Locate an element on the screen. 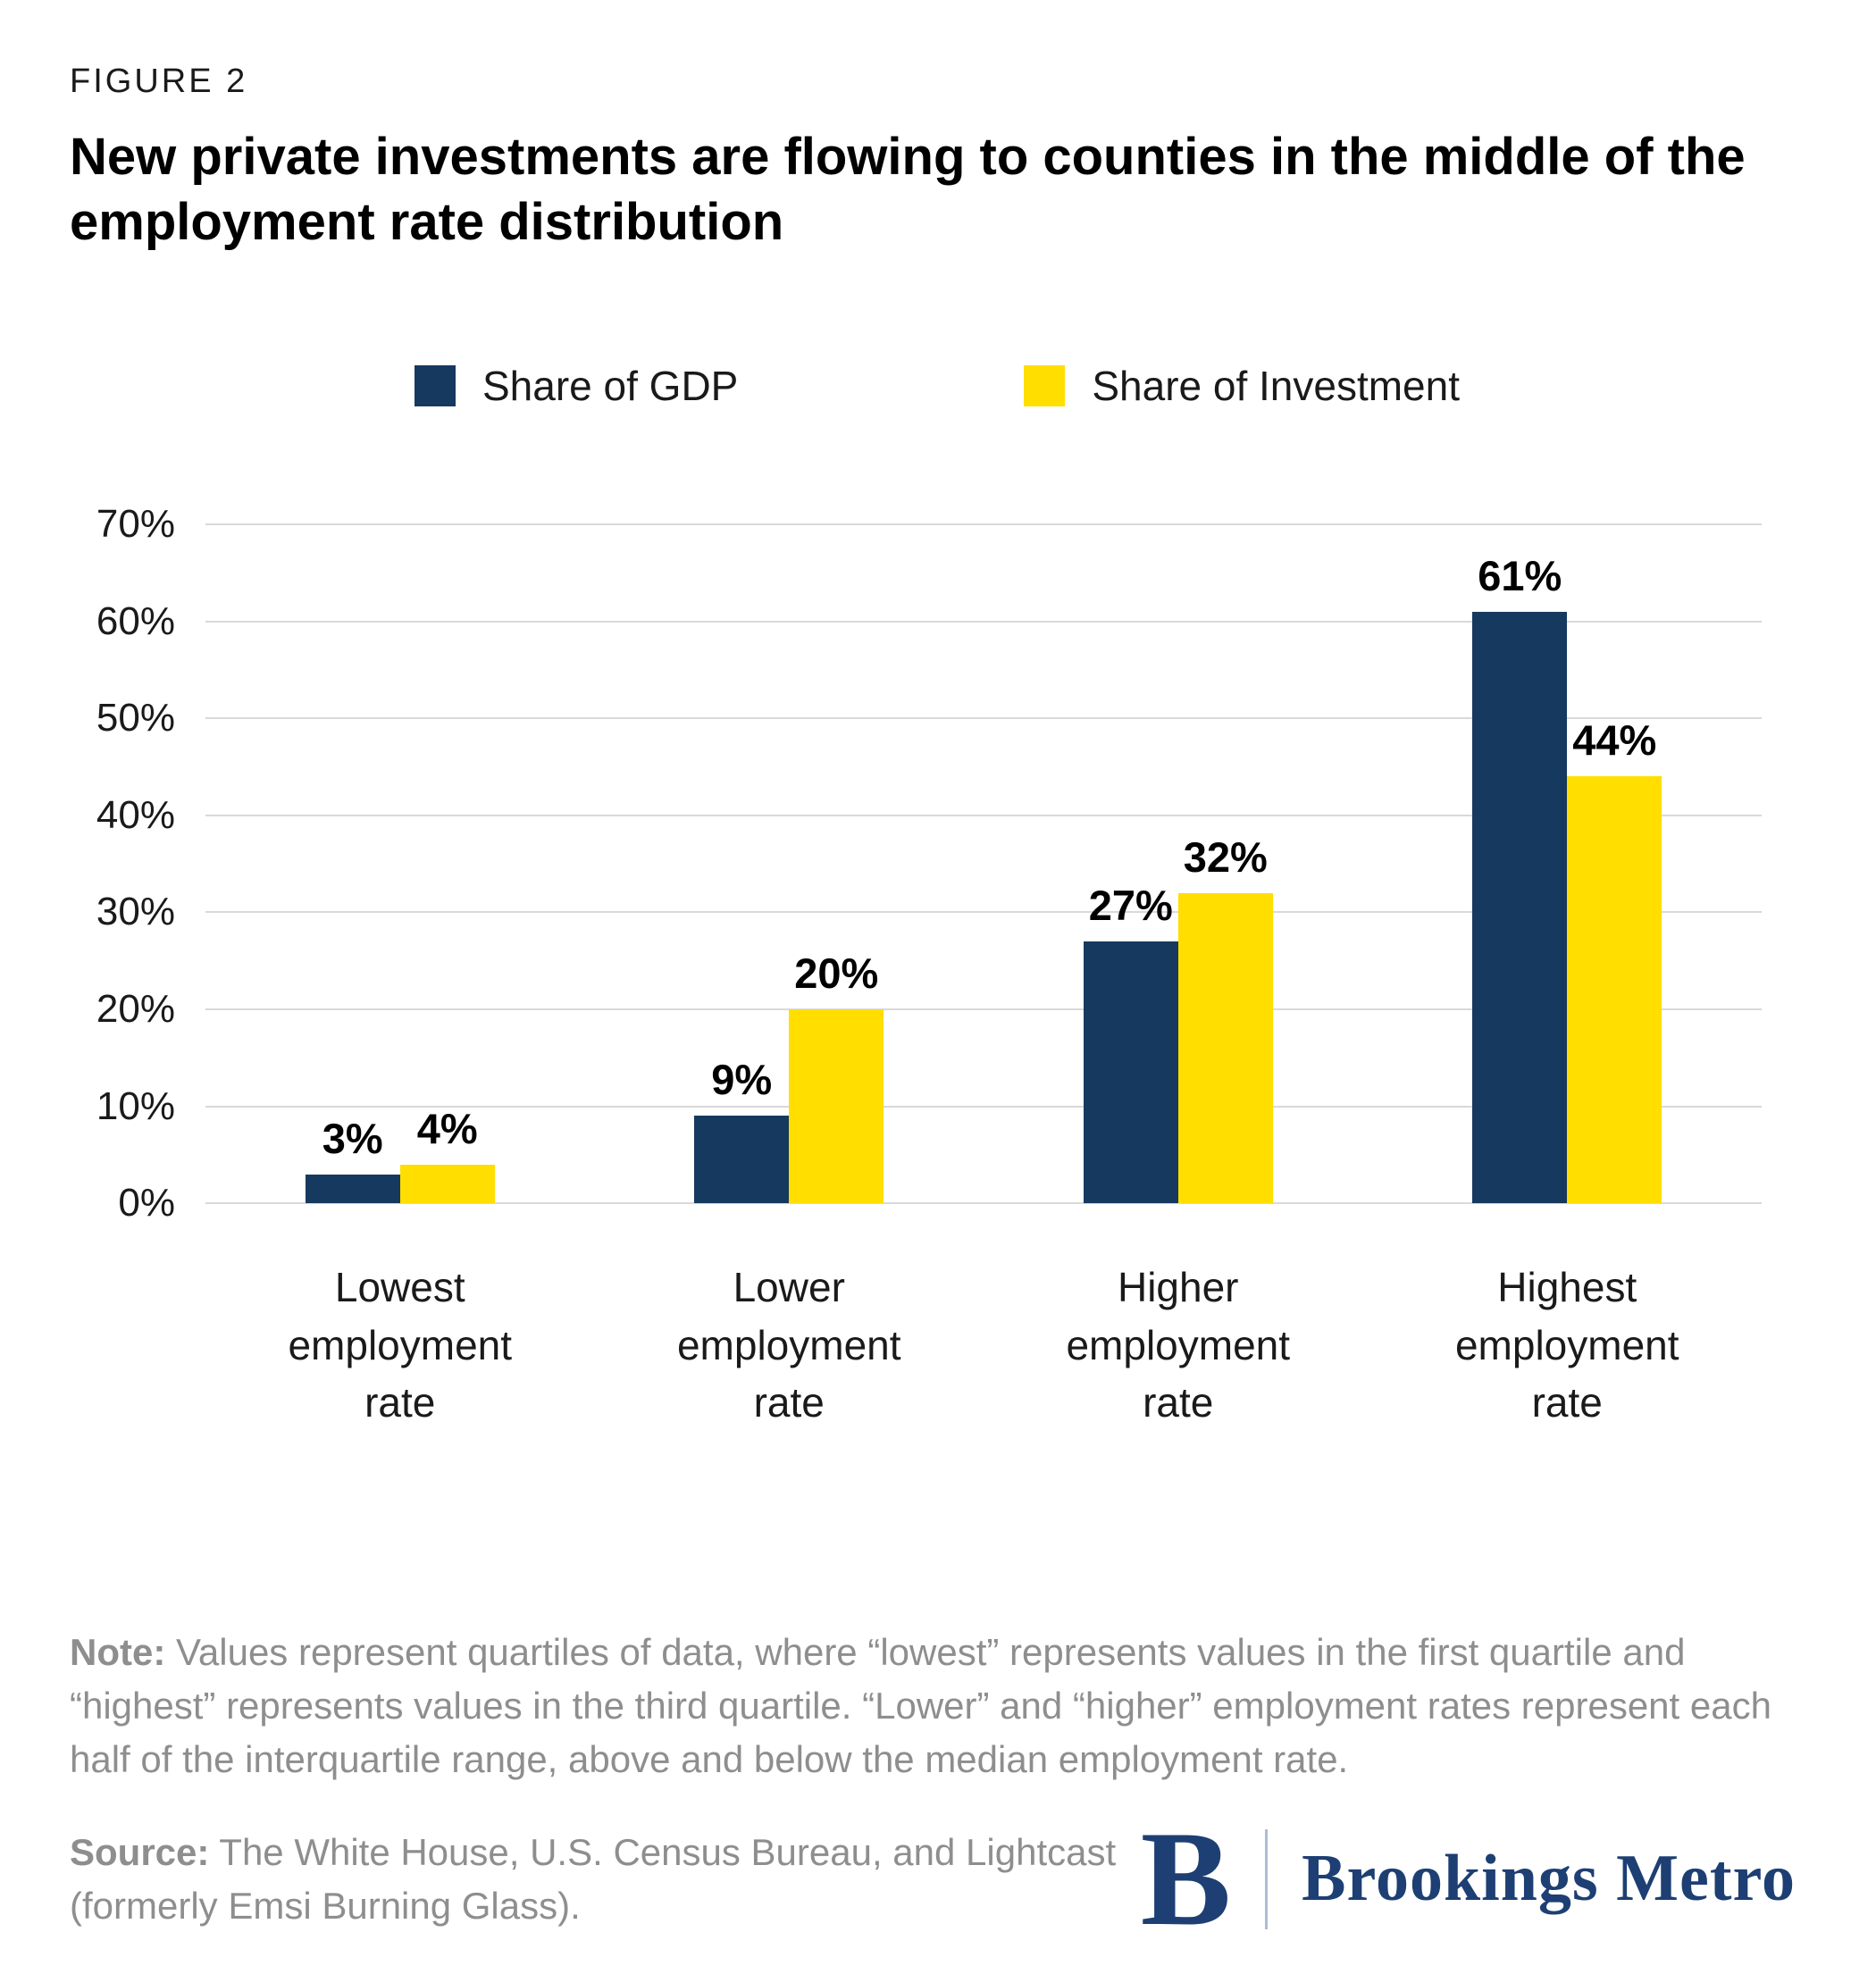 The image size is (1876, 1974). bar-value-label: 27% is located at coordinates (1130, 906).